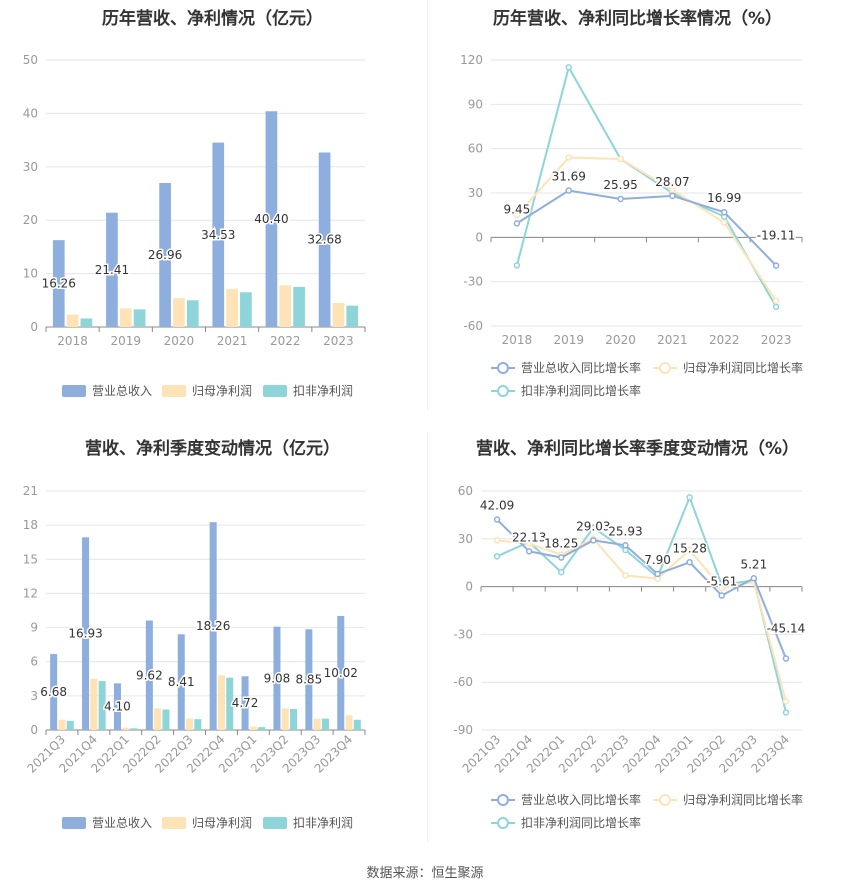  I want to click on x-tick-label: 2018, so click(517, 340).